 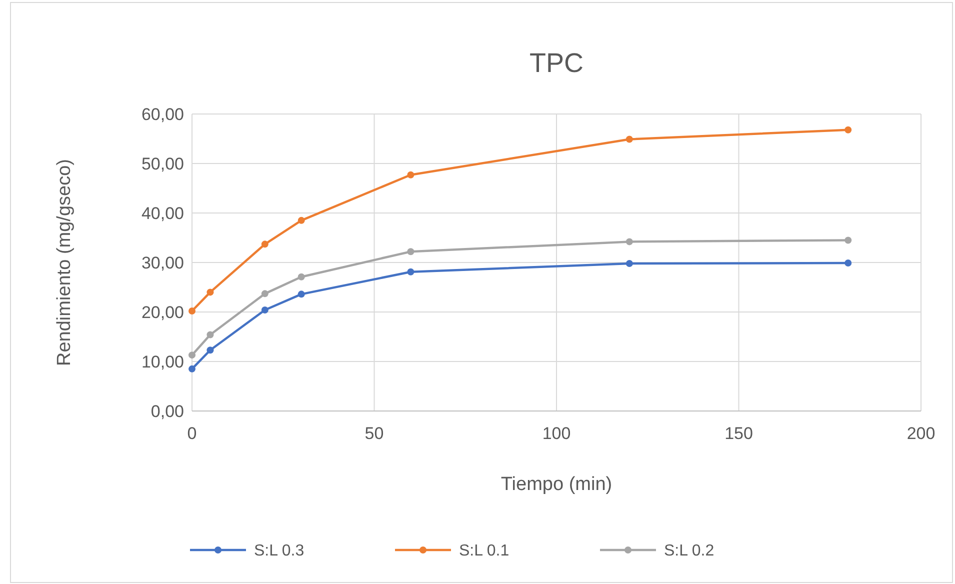 What do you see at coordinates (162, 262) in the screenshot?
I see `y-tick-label: 30,00` at bounding box center [162, 262].